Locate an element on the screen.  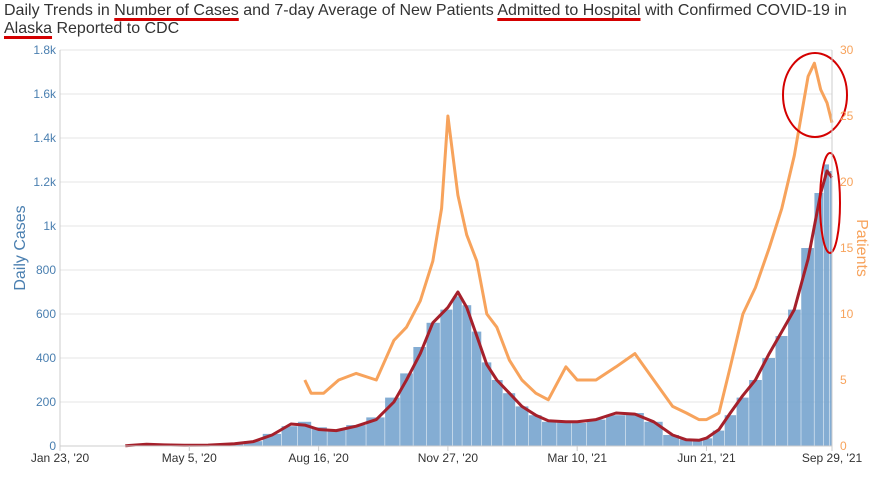
title-segment: Alaska is located at coordinates (28, 28).